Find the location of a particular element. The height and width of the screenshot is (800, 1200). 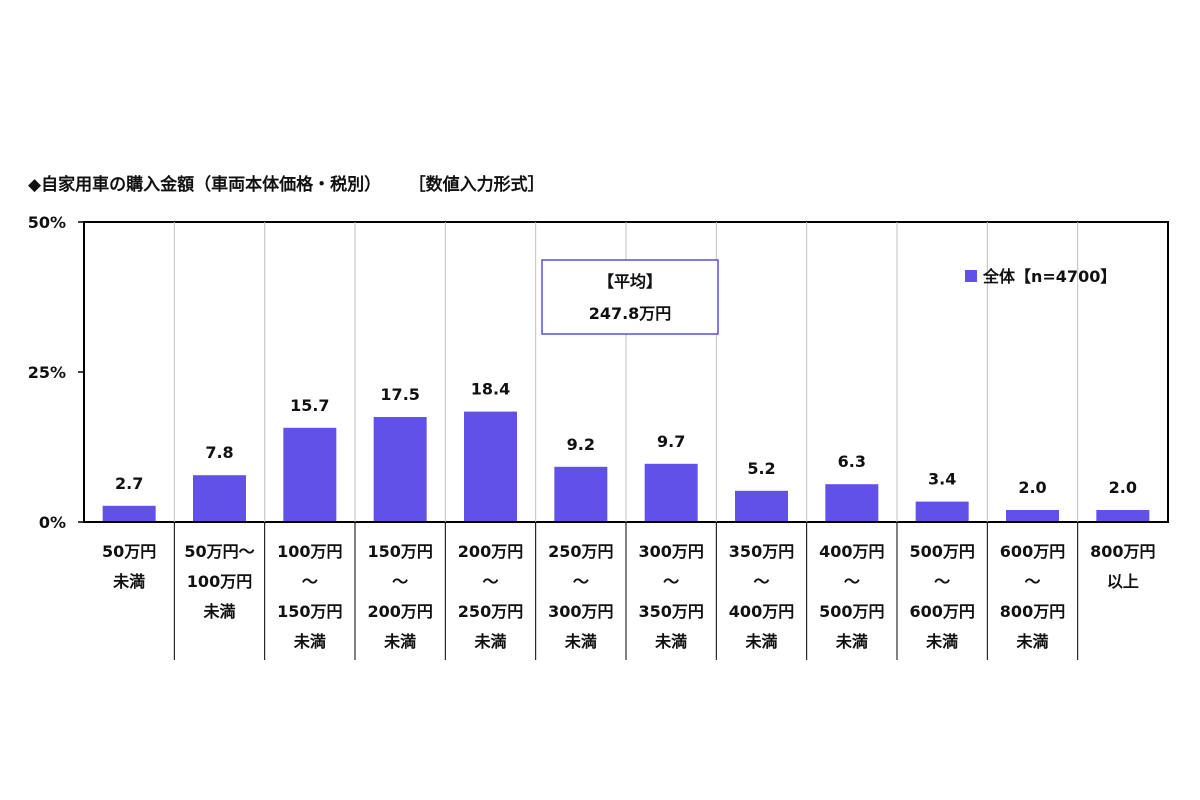

data-label: 9.7 is located at coordinates (671, 441).